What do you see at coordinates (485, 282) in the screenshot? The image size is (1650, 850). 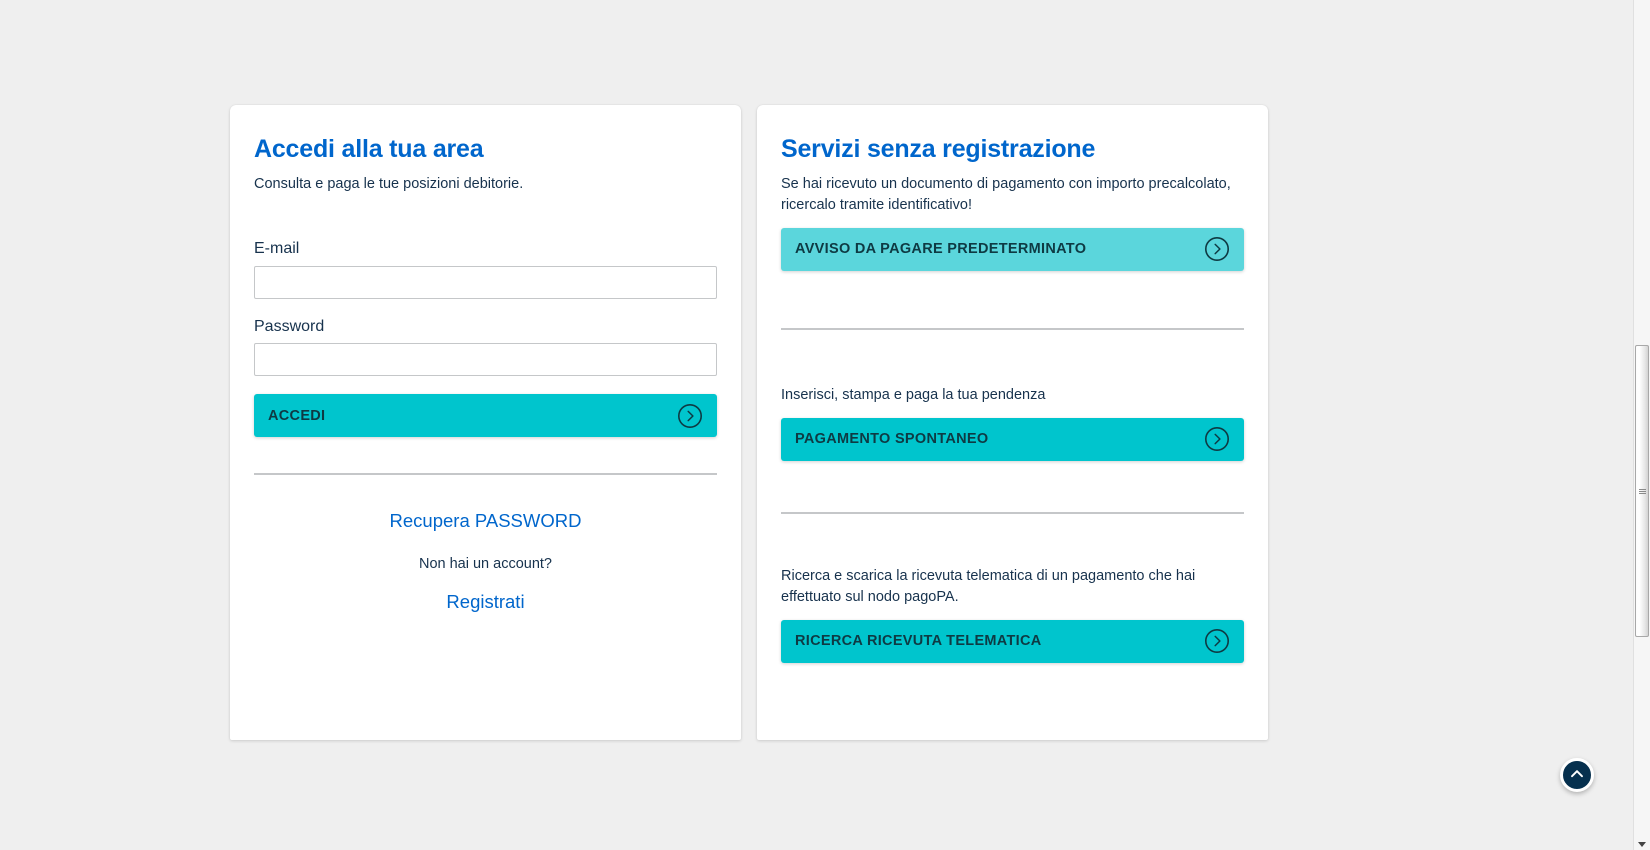 I see `email-field` at bounding box center [485, 282].